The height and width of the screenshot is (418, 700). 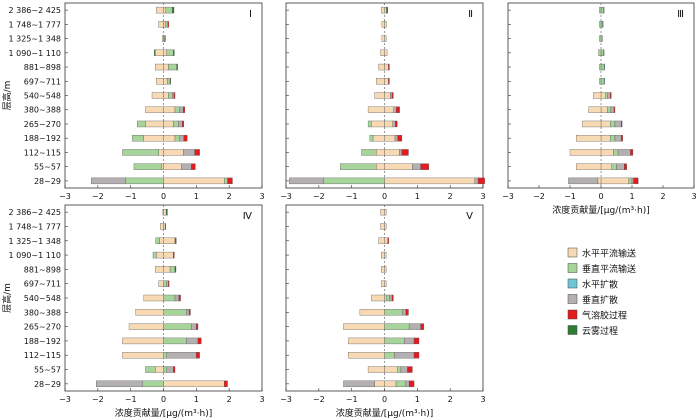 What do you see at coordinates (572, 299) in the screenshot?
I see `legend-swatch-vdif` at bounding box center [572, 299].